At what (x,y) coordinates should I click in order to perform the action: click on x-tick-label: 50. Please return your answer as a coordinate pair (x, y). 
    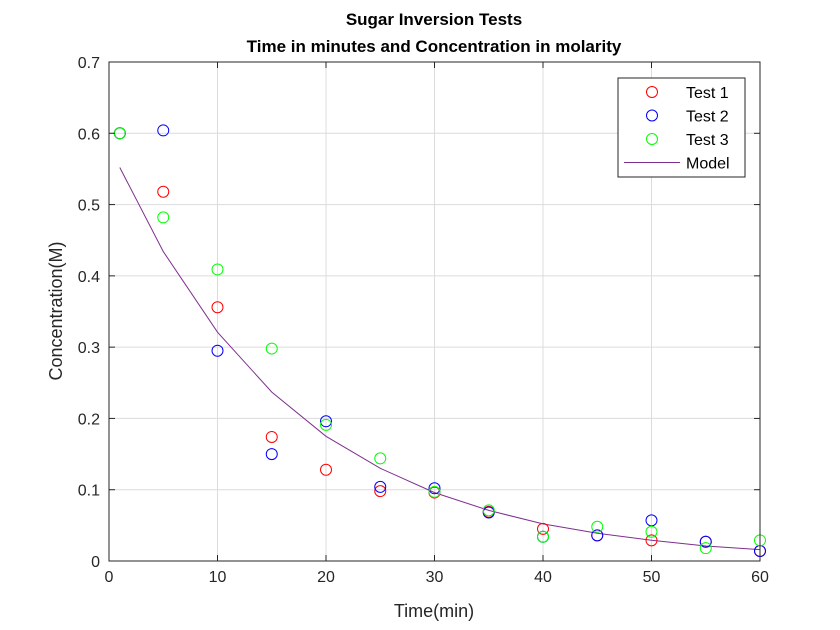
    Looking at the image, I should click on (652, 577).